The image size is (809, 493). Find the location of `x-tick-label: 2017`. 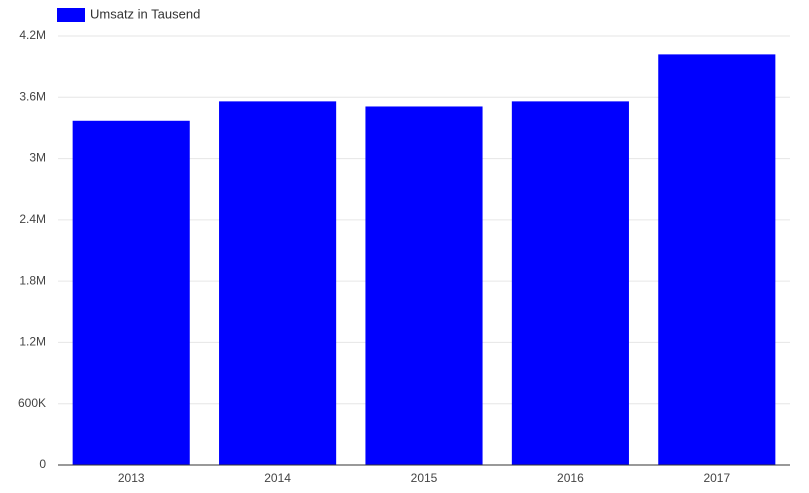

x-tick-label: 2017 is located at coordinates (716, 478).